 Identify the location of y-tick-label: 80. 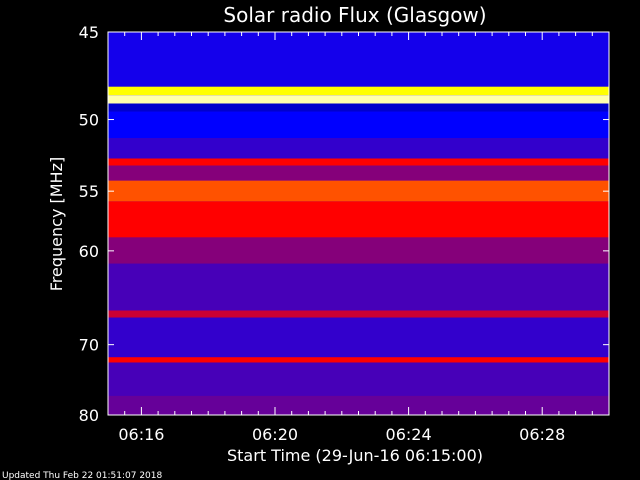
(89, 415).